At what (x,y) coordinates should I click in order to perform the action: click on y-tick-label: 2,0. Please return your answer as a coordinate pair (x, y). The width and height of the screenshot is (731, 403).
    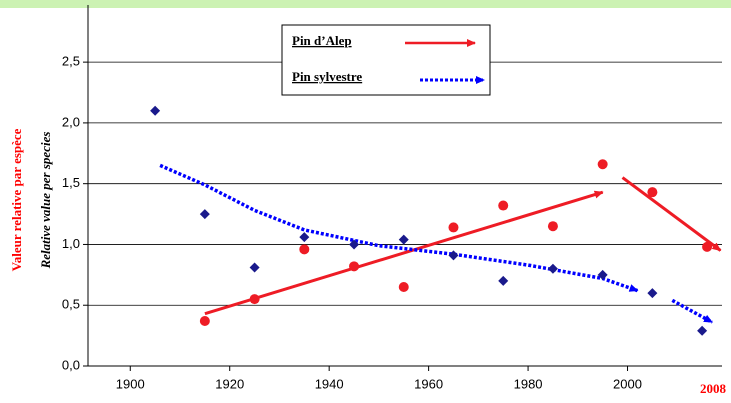
    Looking at the image, I should click on (71, 121).